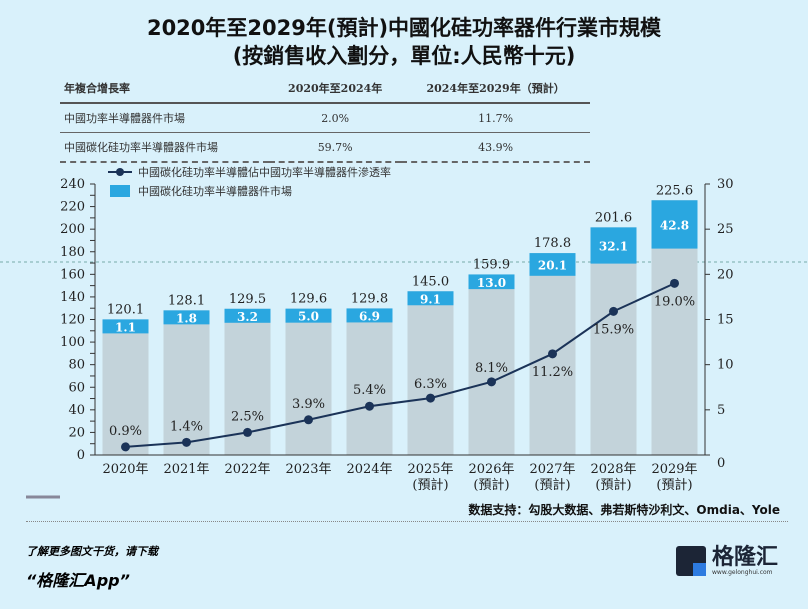 The width and height of the screenshot is (808, 609). I want to click on sic-label: 42.8, so click(674, 225).